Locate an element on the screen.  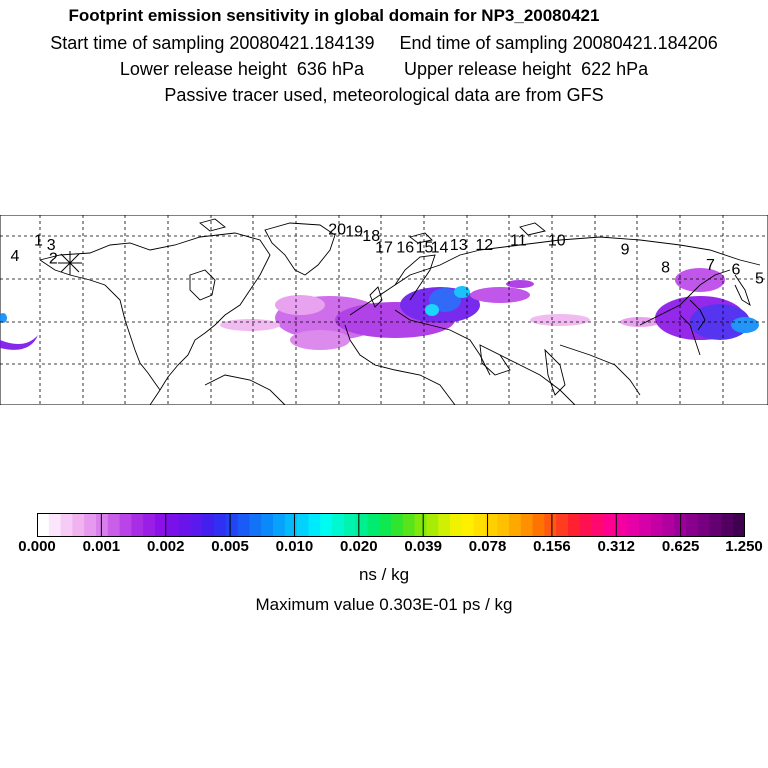
sensitivity-plume is located at coordinates (379, 309).